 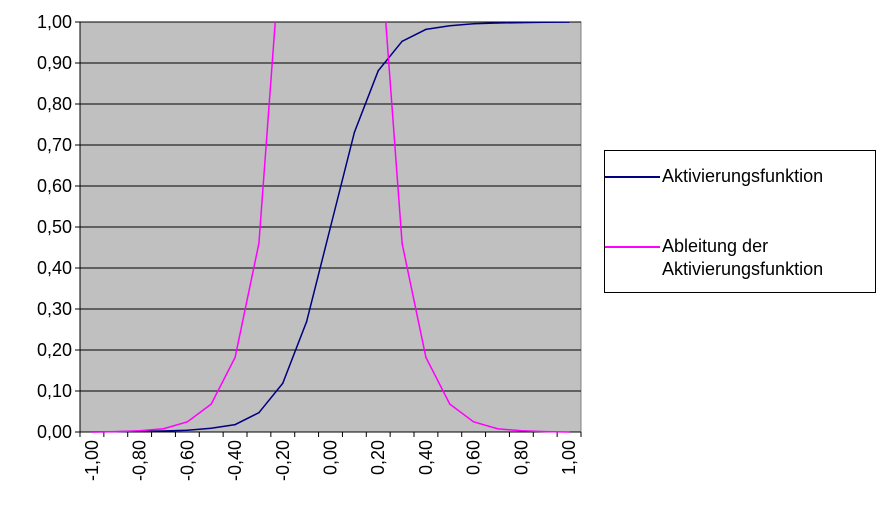 What do you see at coordinates (54, 350) in the screenshot?
I see `y-tick-label: 0,20` at bounding box center [54, 350].